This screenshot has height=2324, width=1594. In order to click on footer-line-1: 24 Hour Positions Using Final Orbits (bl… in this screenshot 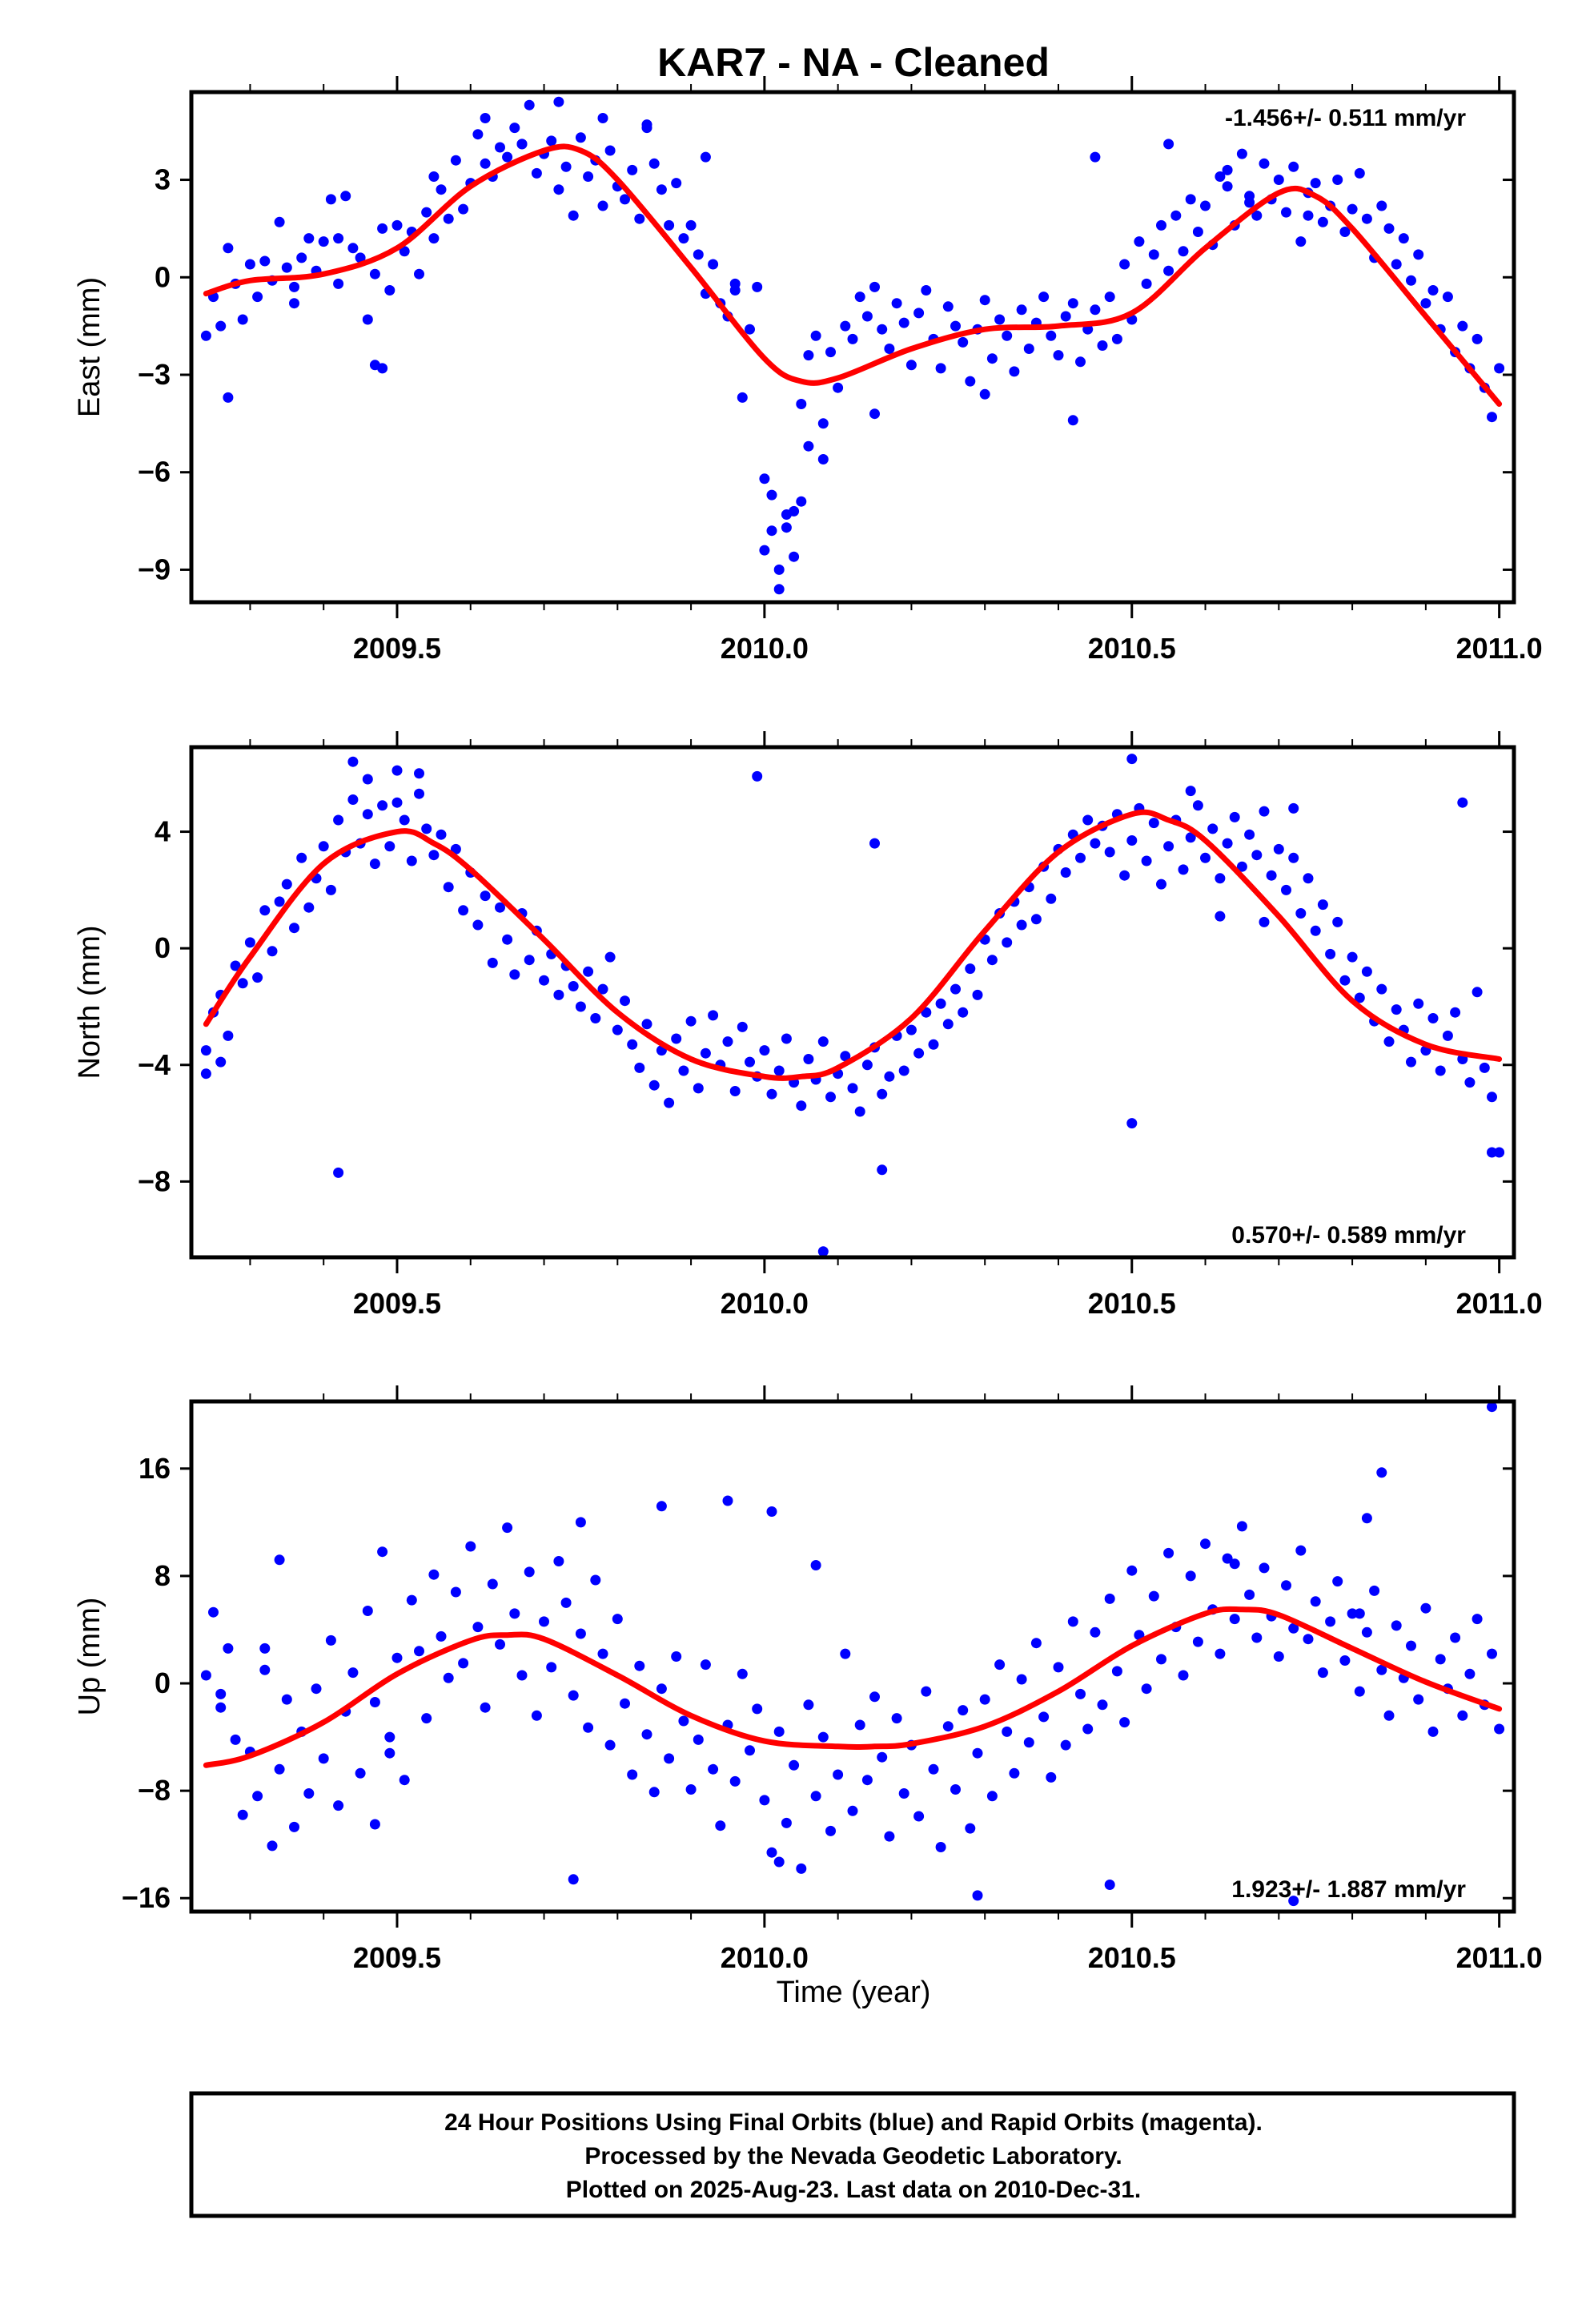, I will do `click(853, 2122)`.